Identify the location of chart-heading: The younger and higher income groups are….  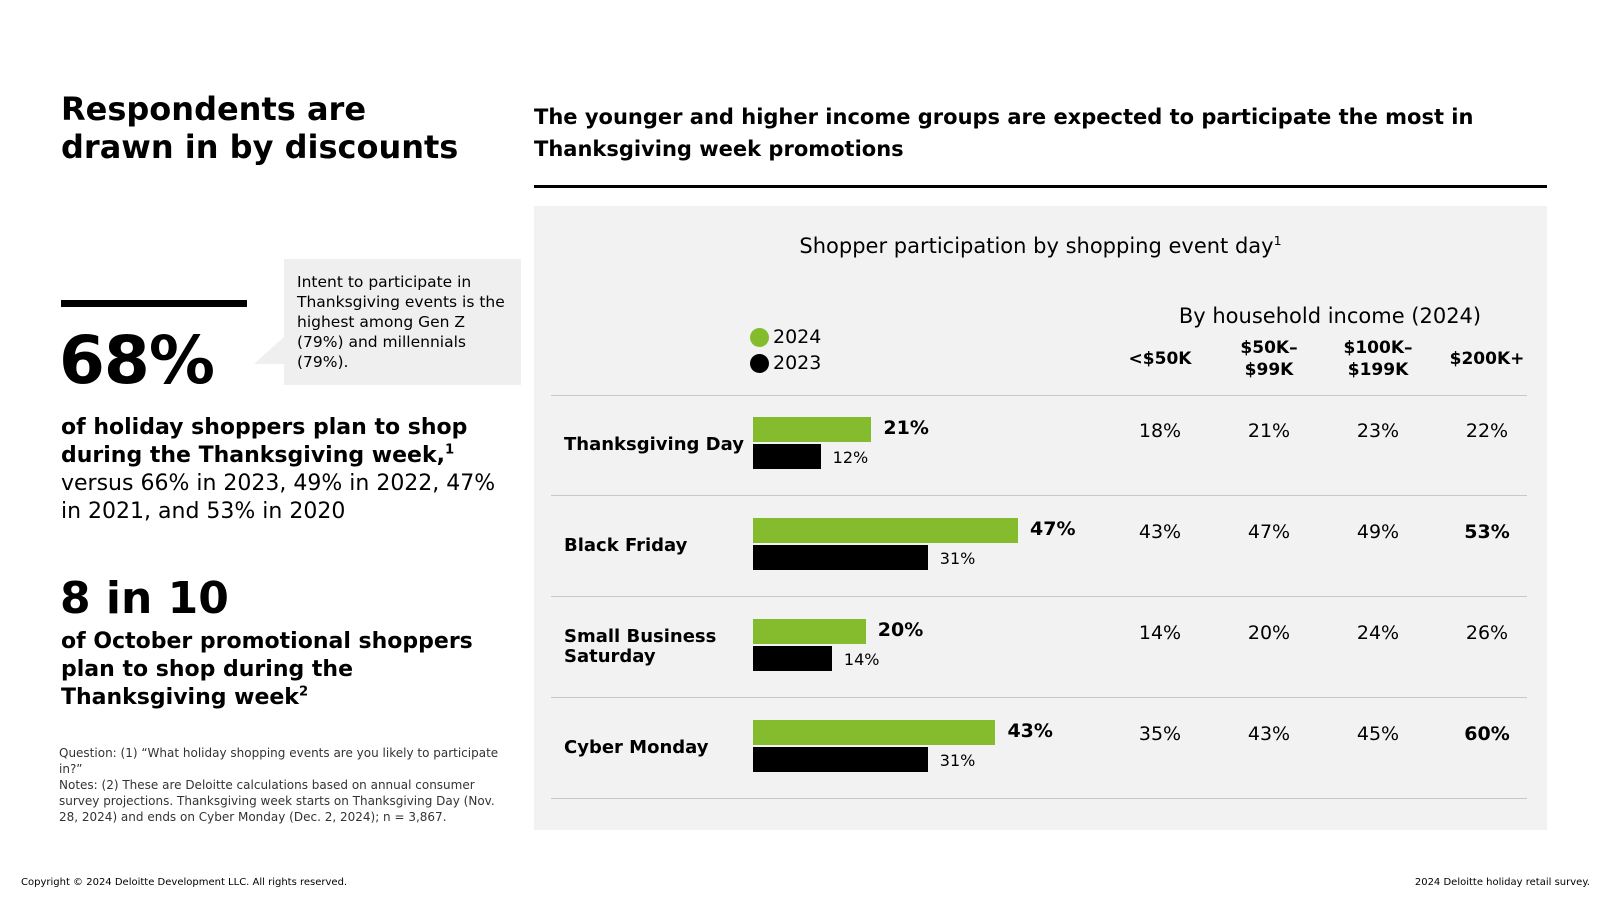
(1004, 133).